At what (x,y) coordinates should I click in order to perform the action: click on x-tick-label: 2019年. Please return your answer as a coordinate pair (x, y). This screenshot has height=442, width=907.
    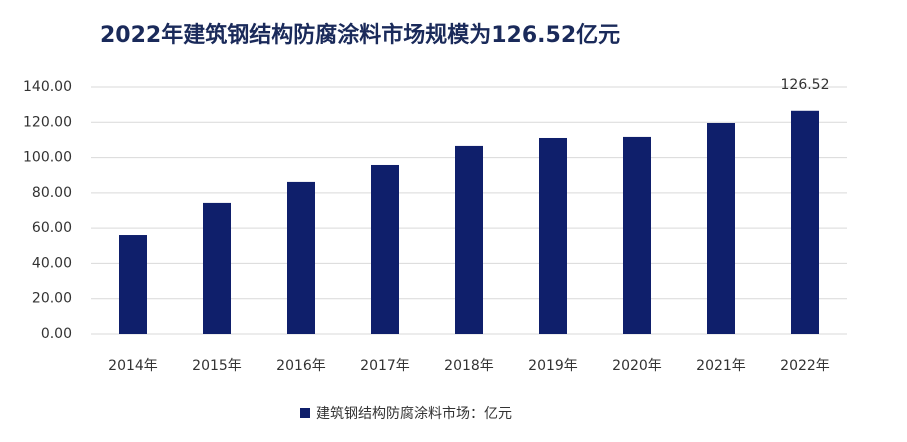
    Looking at the image, I should click on (553, 366).